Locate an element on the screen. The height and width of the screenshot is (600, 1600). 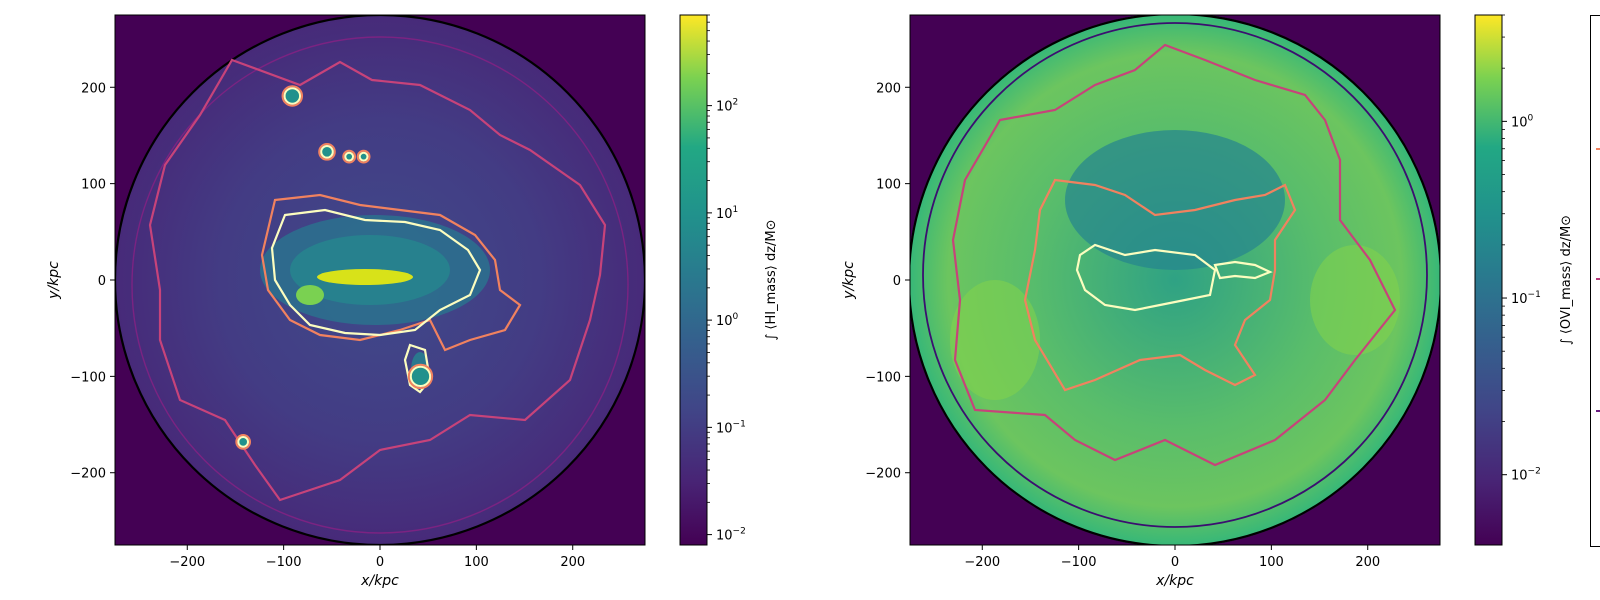
colorbar: 10⁻² 10⁻¹ 100 ∫ ⟨OVI_mass⟩ dz/M⊙ is located at coordinates (1524, 280).